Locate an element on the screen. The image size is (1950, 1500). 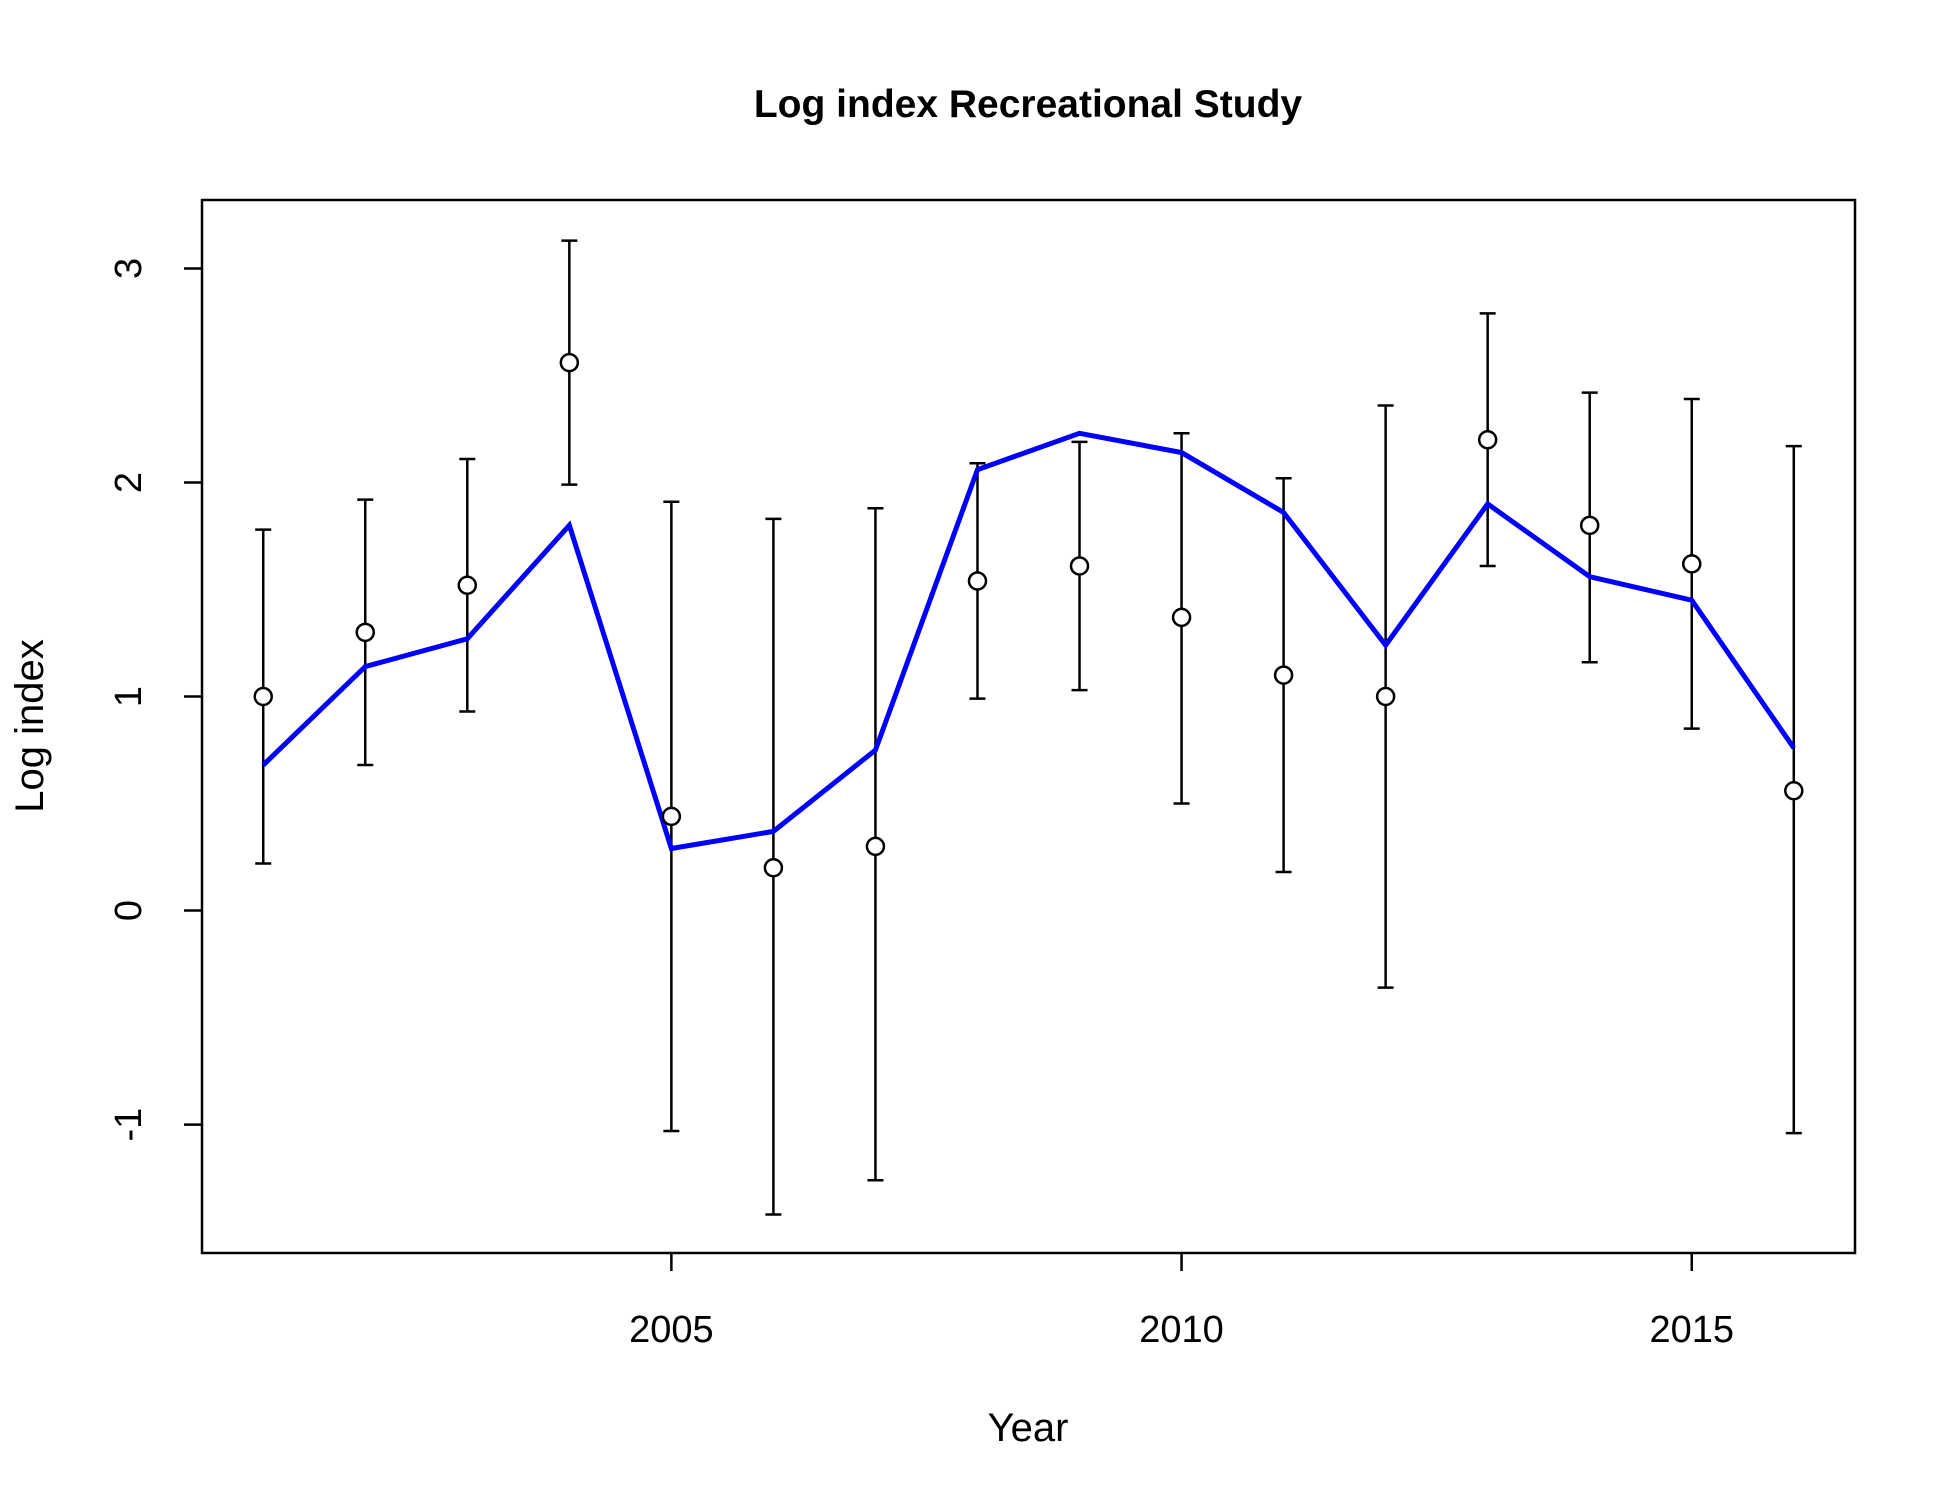
y-tick-label: 1 is located at coordinates (129, 696).